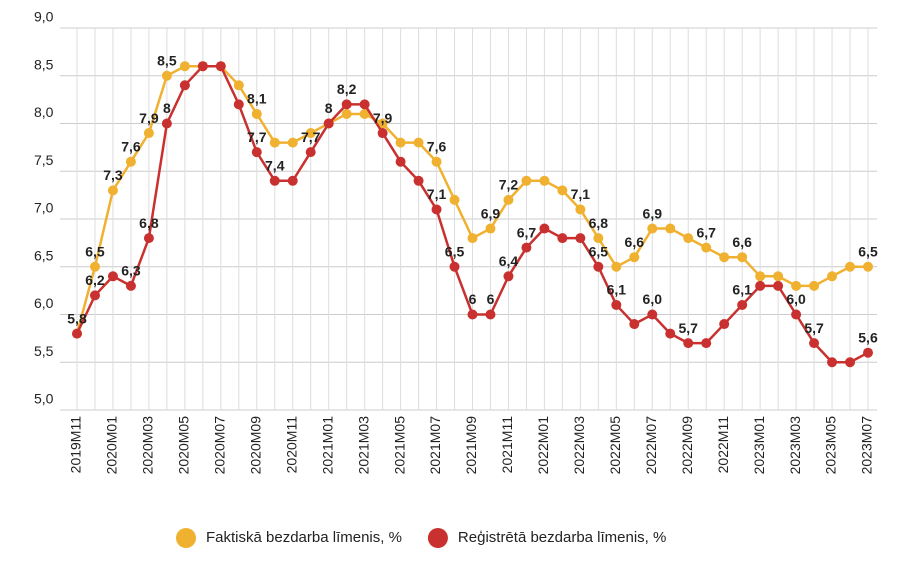 The image size is (918, 576). Describe the element at coordinates (275, 166) in the screenshot. I see `data-label: 7,4` at that location.